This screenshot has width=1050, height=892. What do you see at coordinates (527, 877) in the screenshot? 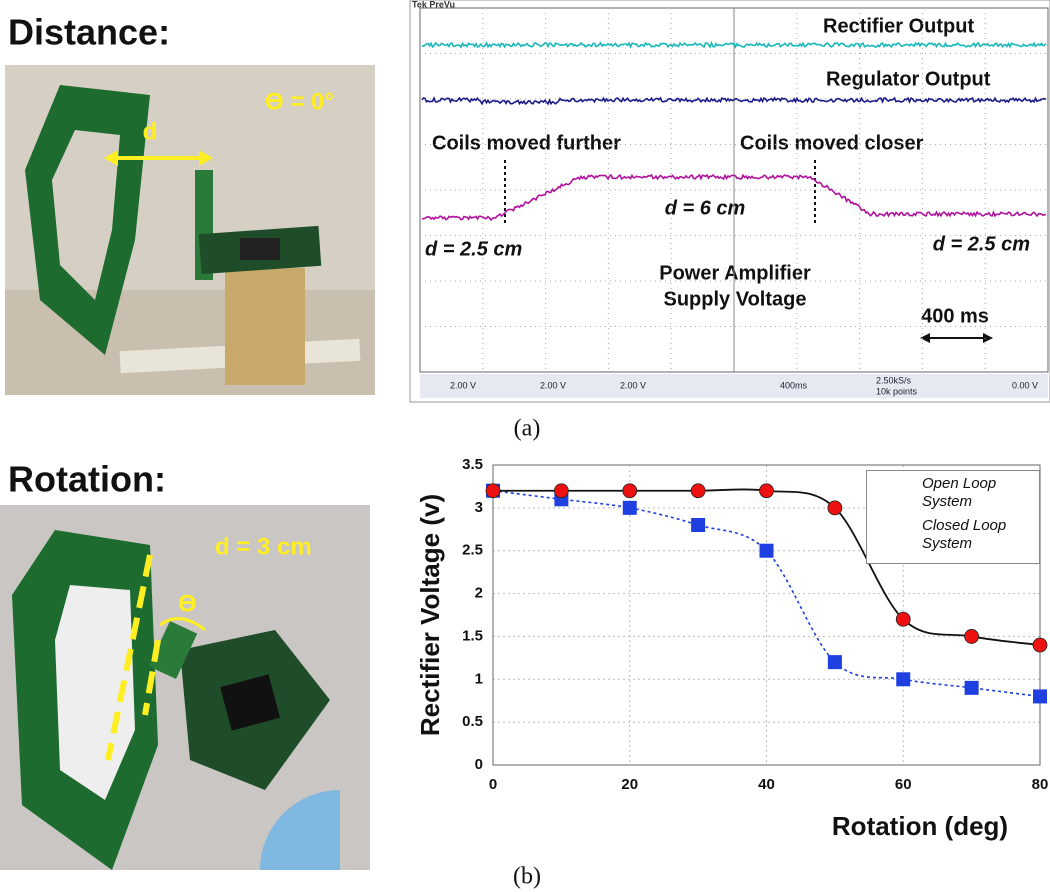
I see `caption: (b)` at bounding box center [527, 877].